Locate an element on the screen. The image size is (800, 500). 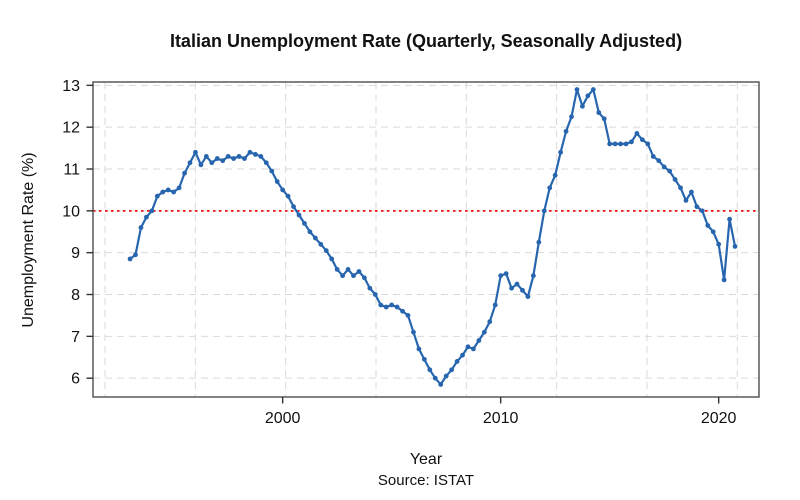
y-tick-label: 7 is located at coordinates (75, 337).